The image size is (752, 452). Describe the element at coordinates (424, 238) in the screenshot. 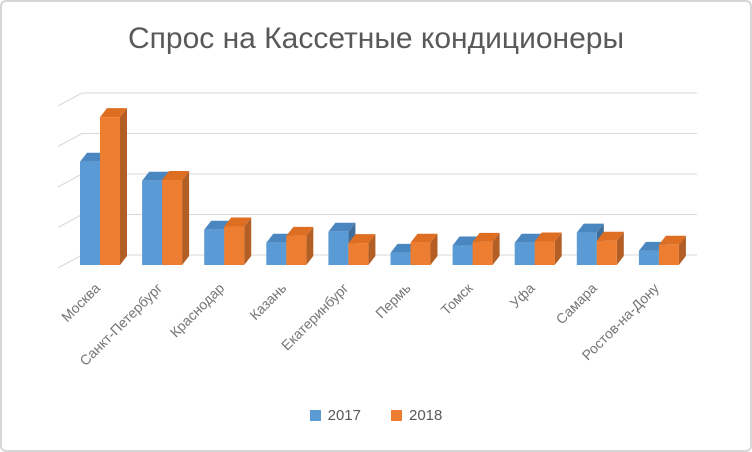

I see `bar-top-2018-Пермь` at that location.